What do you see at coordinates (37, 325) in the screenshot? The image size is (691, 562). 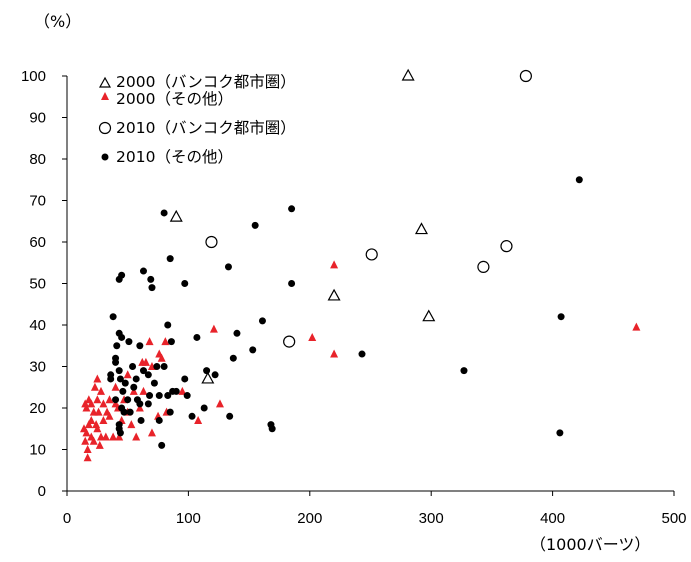 I see `y-tick-label: 40` at bounding box center [37, 325].